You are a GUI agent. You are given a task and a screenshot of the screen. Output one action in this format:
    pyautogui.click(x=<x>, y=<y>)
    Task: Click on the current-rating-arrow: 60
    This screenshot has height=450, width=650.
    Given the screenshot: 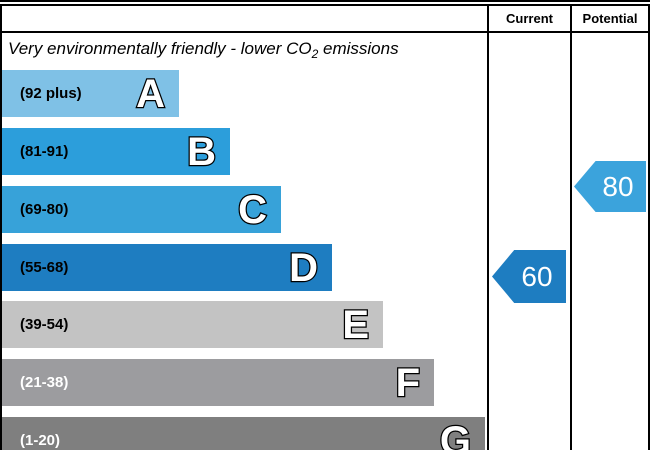 What is the action you would take?
    pyautogui.click(x=529, y=276)
    